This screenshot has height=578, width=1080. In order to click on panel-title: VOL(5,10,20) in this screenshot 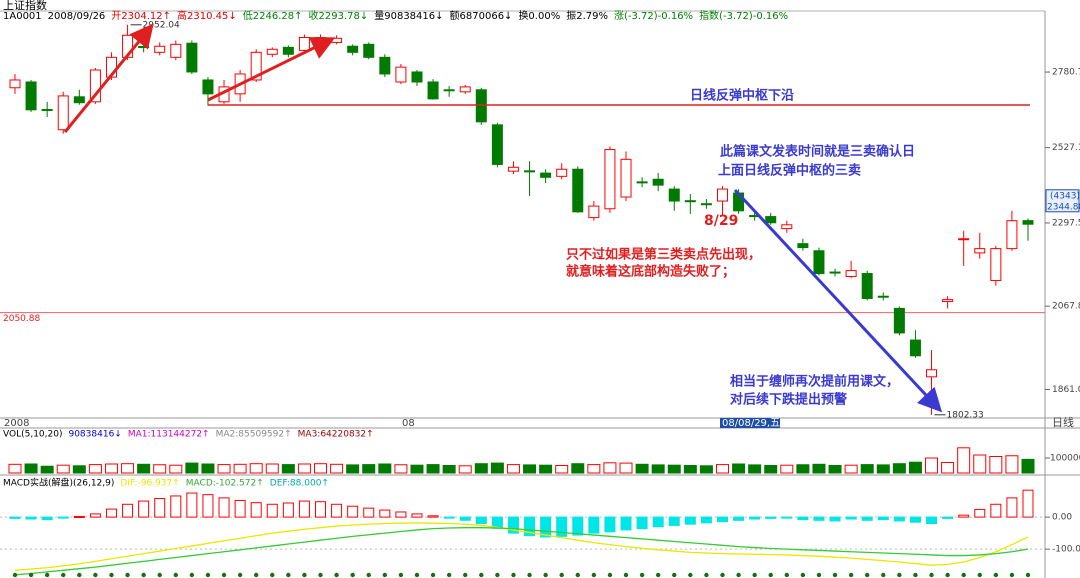, I will do `click(32, 435)`.